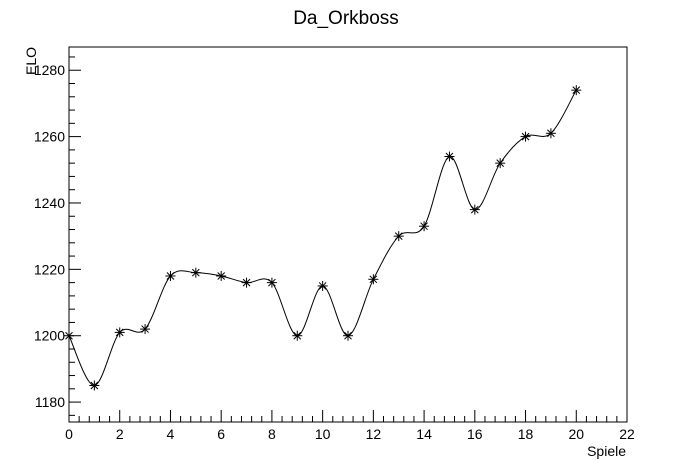 This screenshot has width=696, height=472. I want to click on x-tick-label: 14, so click(424, 434).